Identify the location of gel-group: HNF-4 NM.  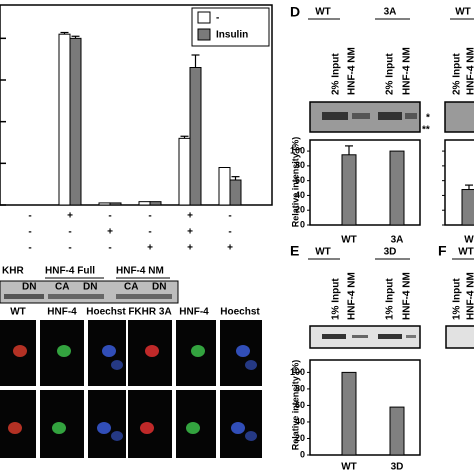
(140, 271).